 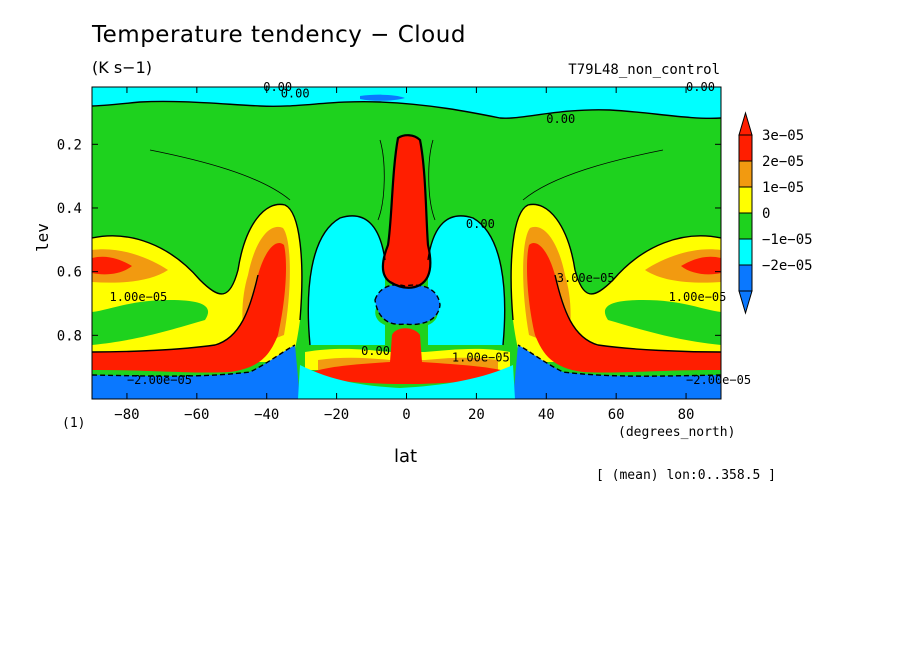 What do you see at coordinates (476, 415) in the screenshot?
I see `x-tick-label: 20` at bounding box center [476, 415].